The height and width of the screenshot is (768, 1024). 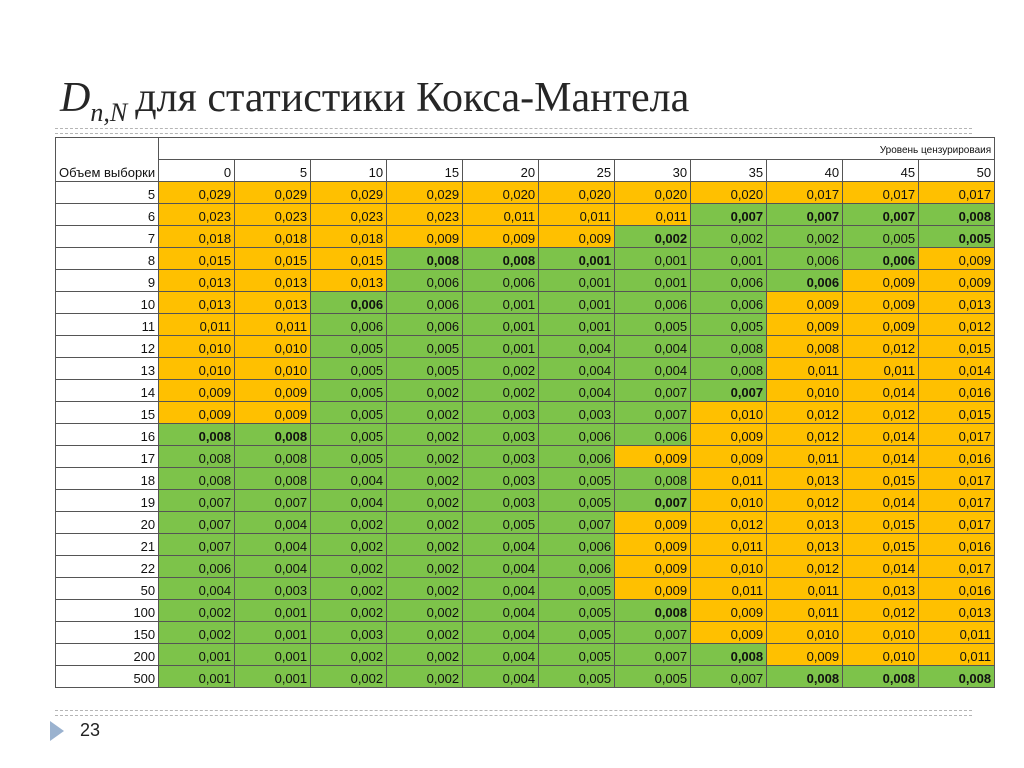 What do you see at coordinates (57, 731) in the screenshot?
I see `triangle-bullet-icon` at bounding box center [57, 731].